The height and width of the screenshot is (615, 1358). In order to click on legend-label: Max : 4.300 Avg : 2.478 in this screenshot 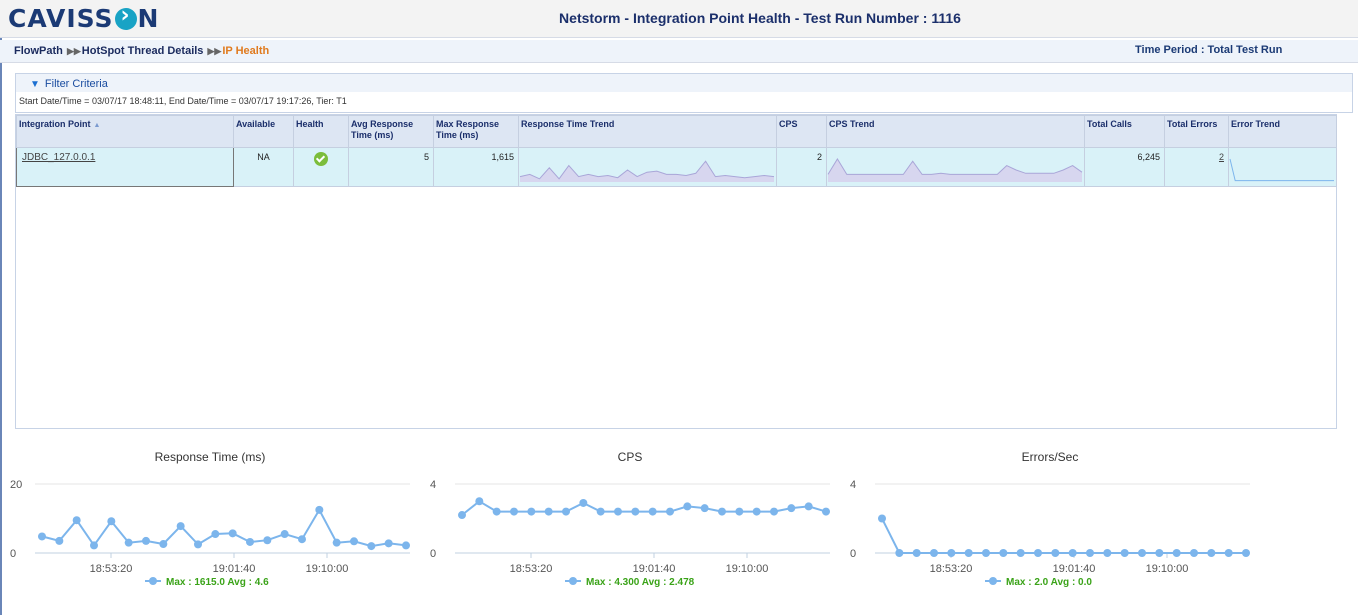, I will do `click(640, 582)`.